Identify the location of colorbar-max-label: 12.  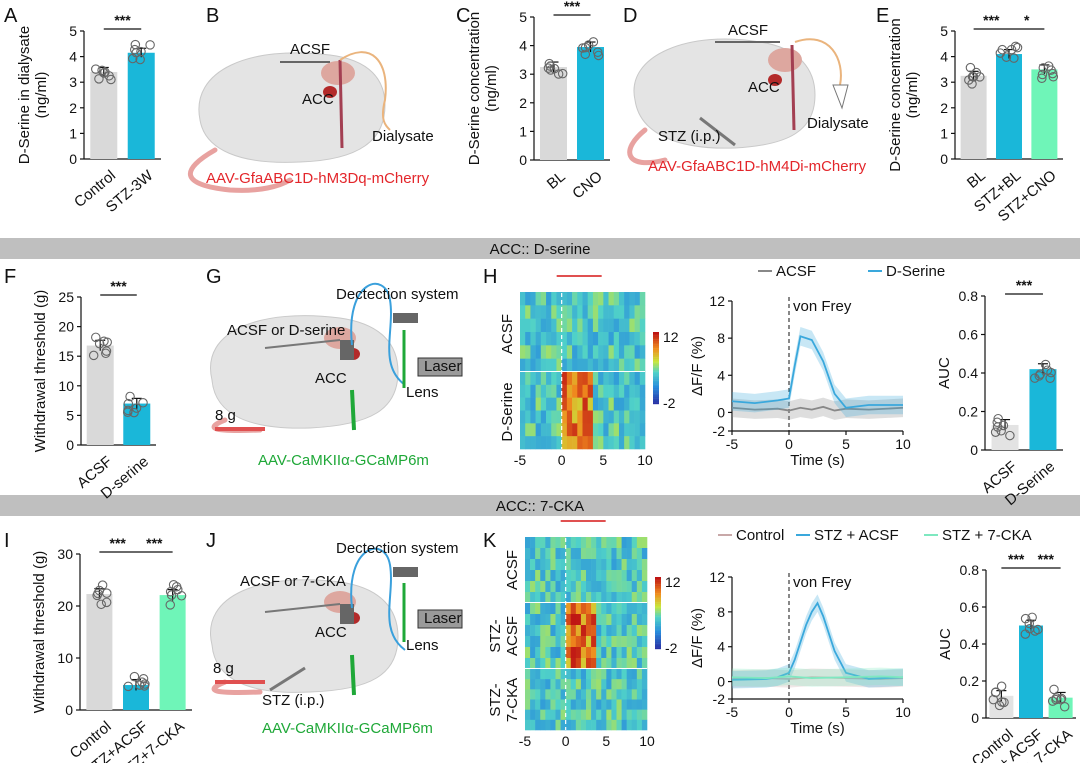
(673, 582).